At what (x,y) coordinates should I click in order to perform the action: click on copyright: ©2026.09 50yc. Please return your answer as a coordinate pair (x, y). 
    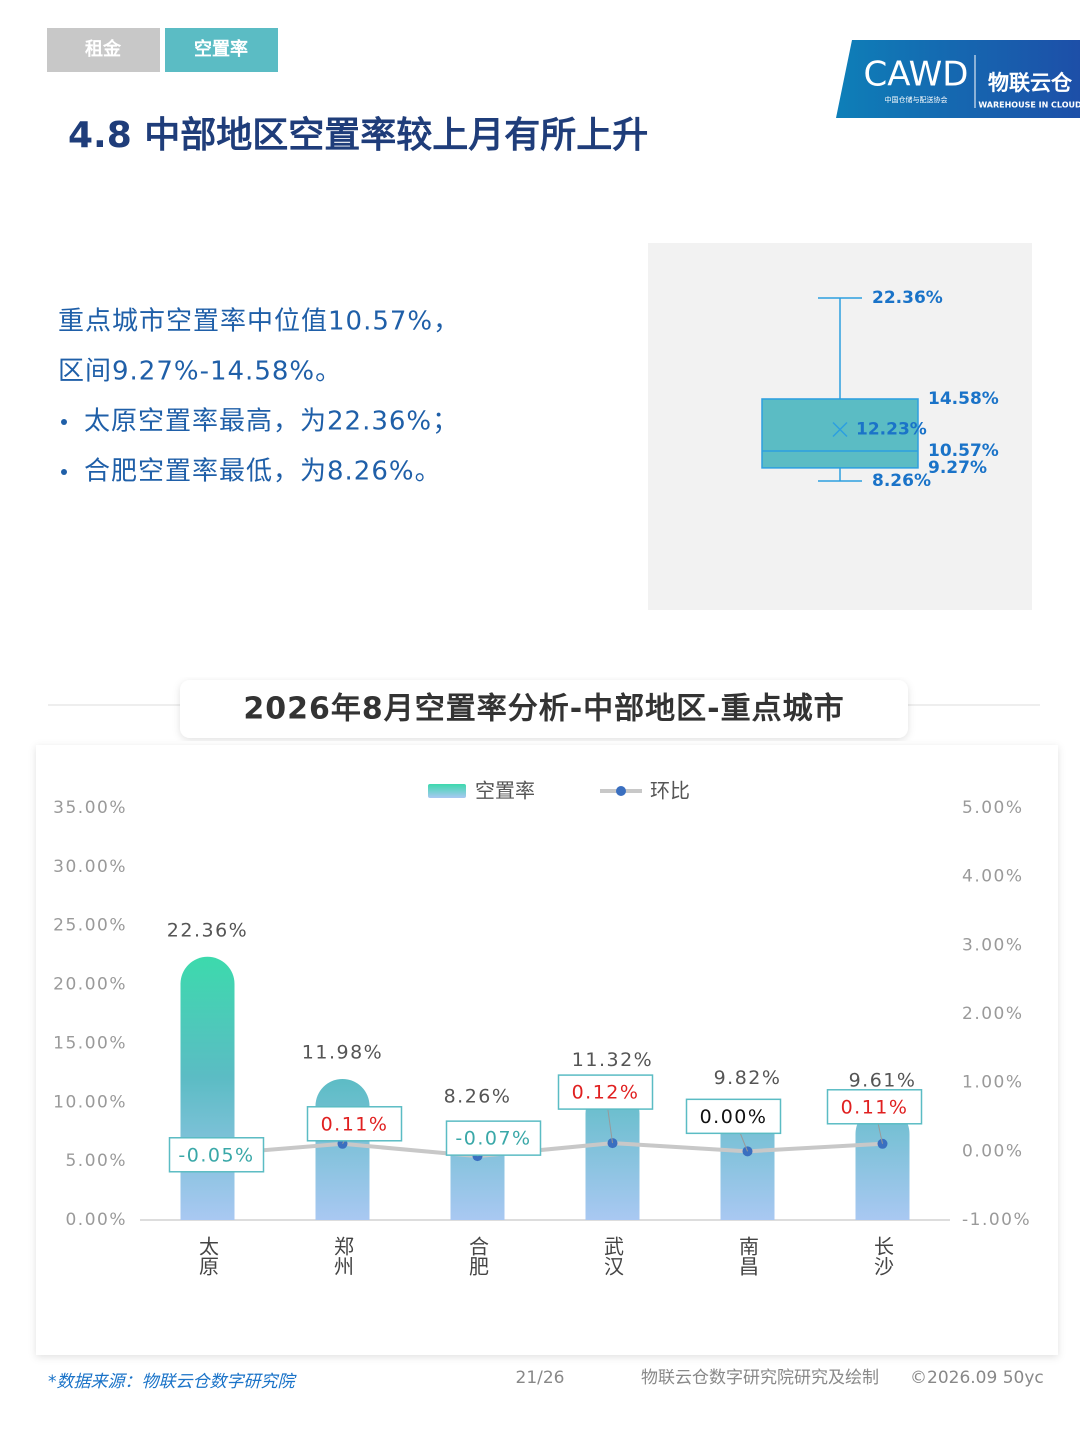
    Looking at the image, I should click on (977, 1378).